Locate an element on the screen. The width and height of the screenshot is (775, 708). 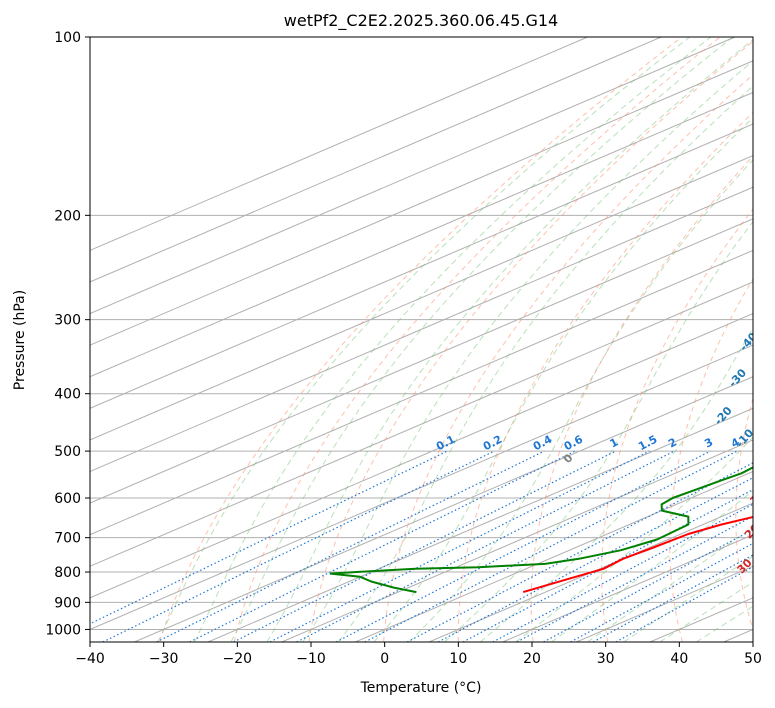
x-tick-label: −40 is located at coordinates (90, 659).